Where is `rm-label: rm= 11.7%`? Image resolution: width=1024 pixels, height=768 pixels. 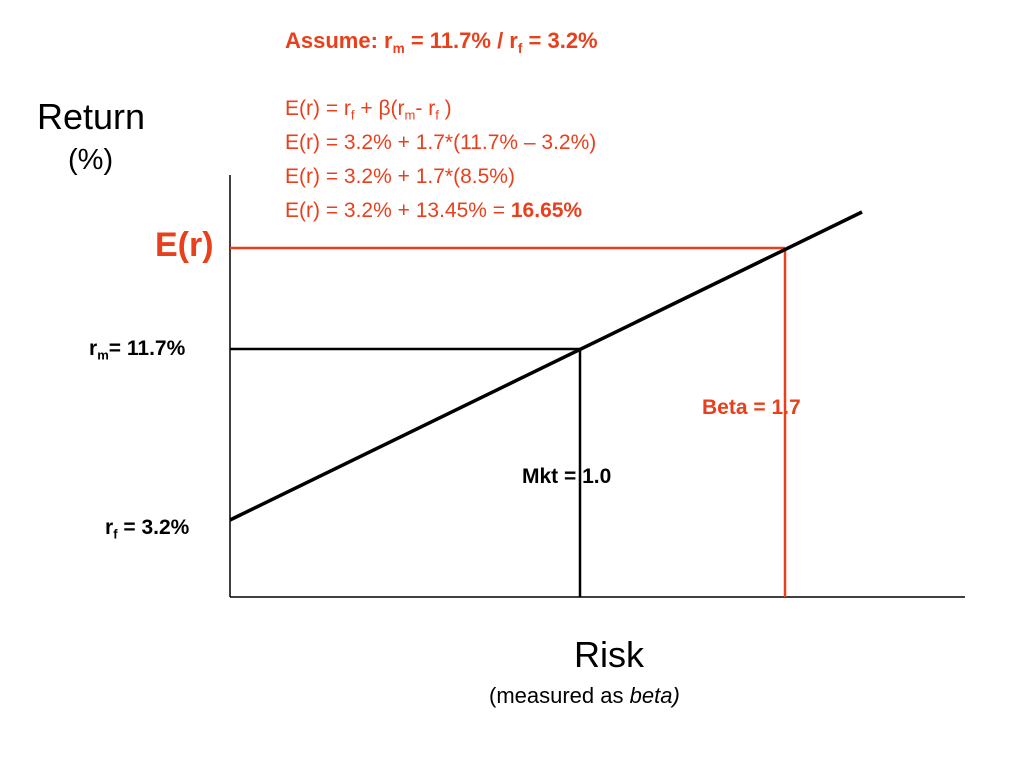 rm-label: rm= 11.7% is located at coordinates (137, 350).